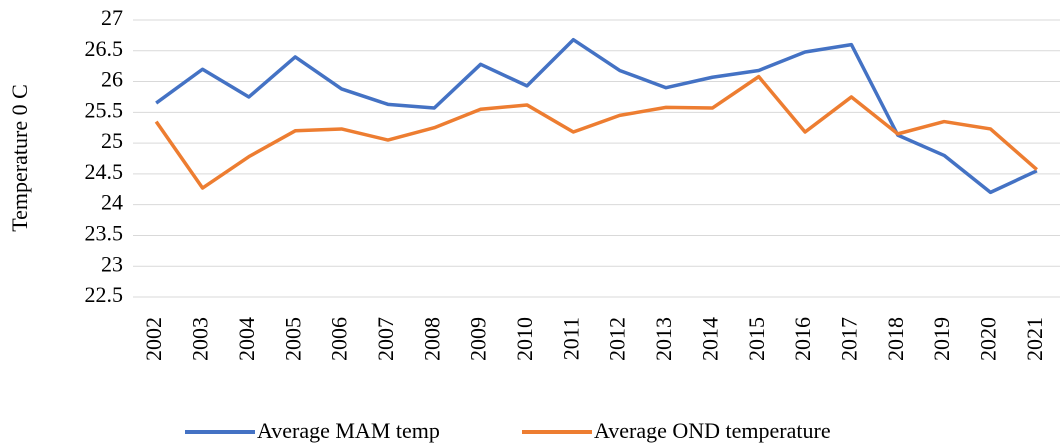  I want to click on x-tick-label: 2007, so click(385, 339).